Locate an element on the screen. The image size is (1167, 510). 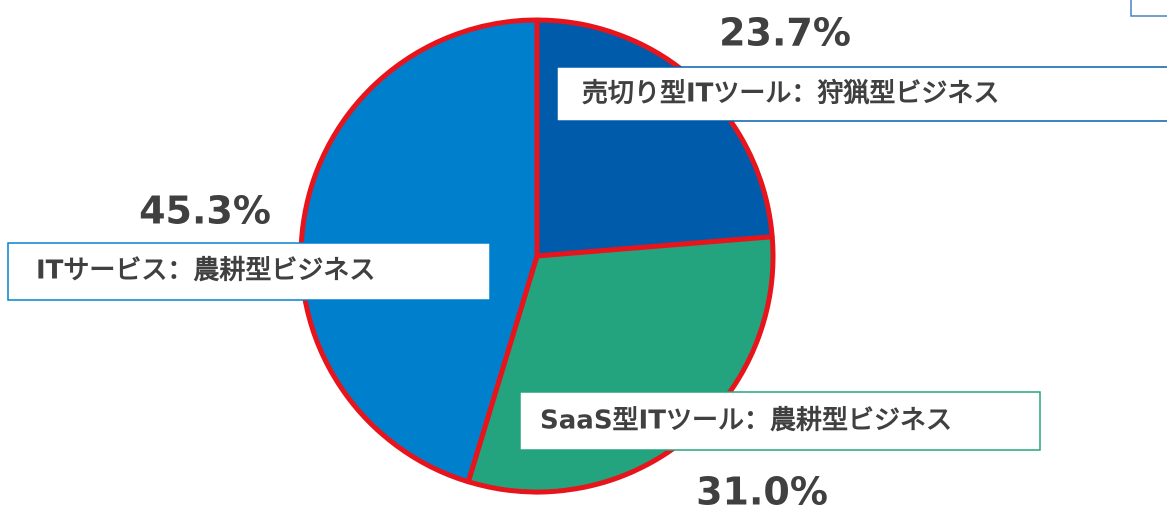
corner-box is located at coordinates (1148, 8).